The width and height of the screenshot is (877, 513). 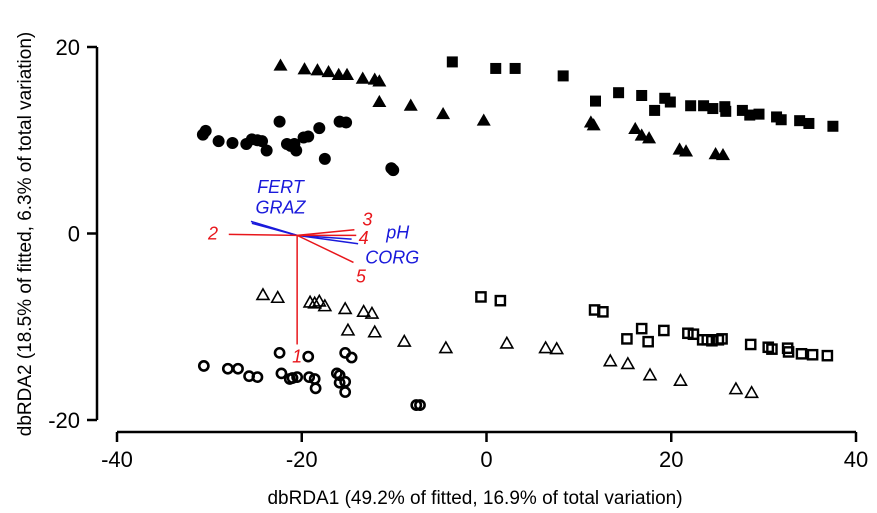 What do you see at coordinates (856, 459) in the screenshot?
I see `x-tick-label: 40` at bounding box center [856, 459].